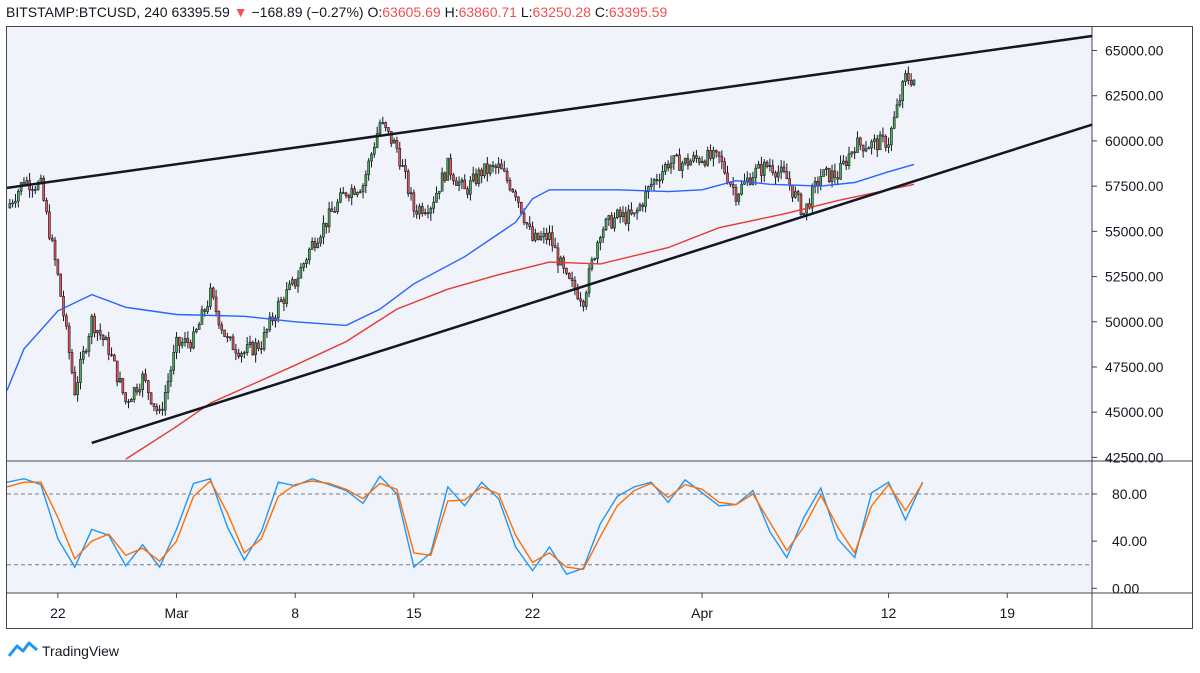 The height and width of the screenshot is (673, 1200). Describe the element at coordinates (638, 12) in the screenshot. I see `close-value: 63395.59` at that location.